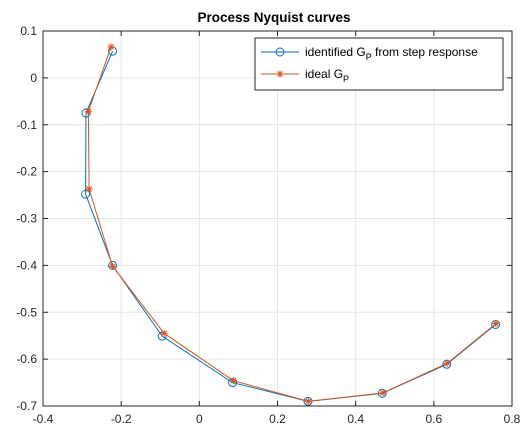 The height and width of the screenshot is (430, 527). I want to click on y-tick-label: -0.1, so click(26, 125).